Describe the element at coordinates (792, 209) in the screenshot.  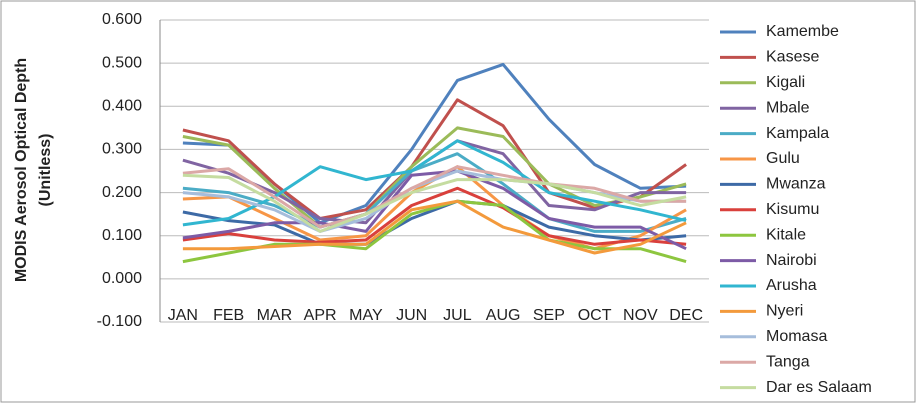
I see `legend-label: Kisumu` at that location.